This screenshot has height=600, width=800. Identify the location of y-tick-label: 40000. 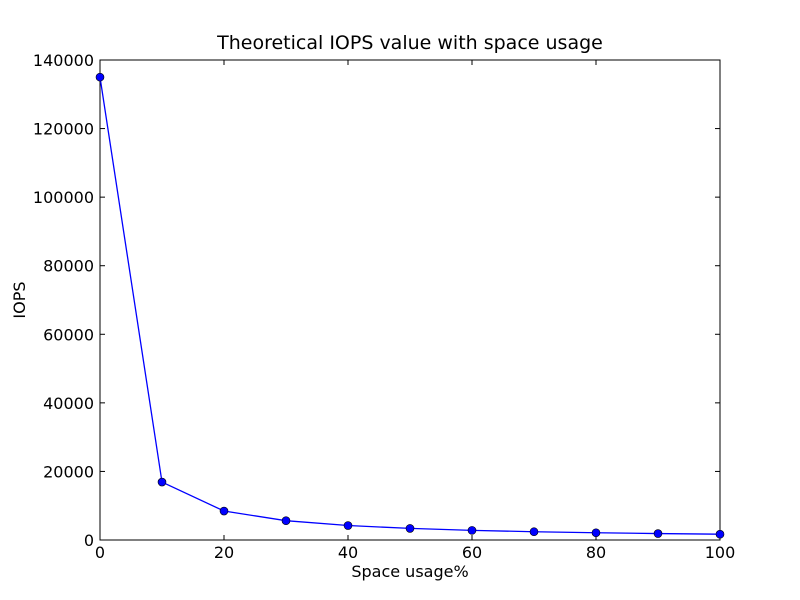
(68, 403).